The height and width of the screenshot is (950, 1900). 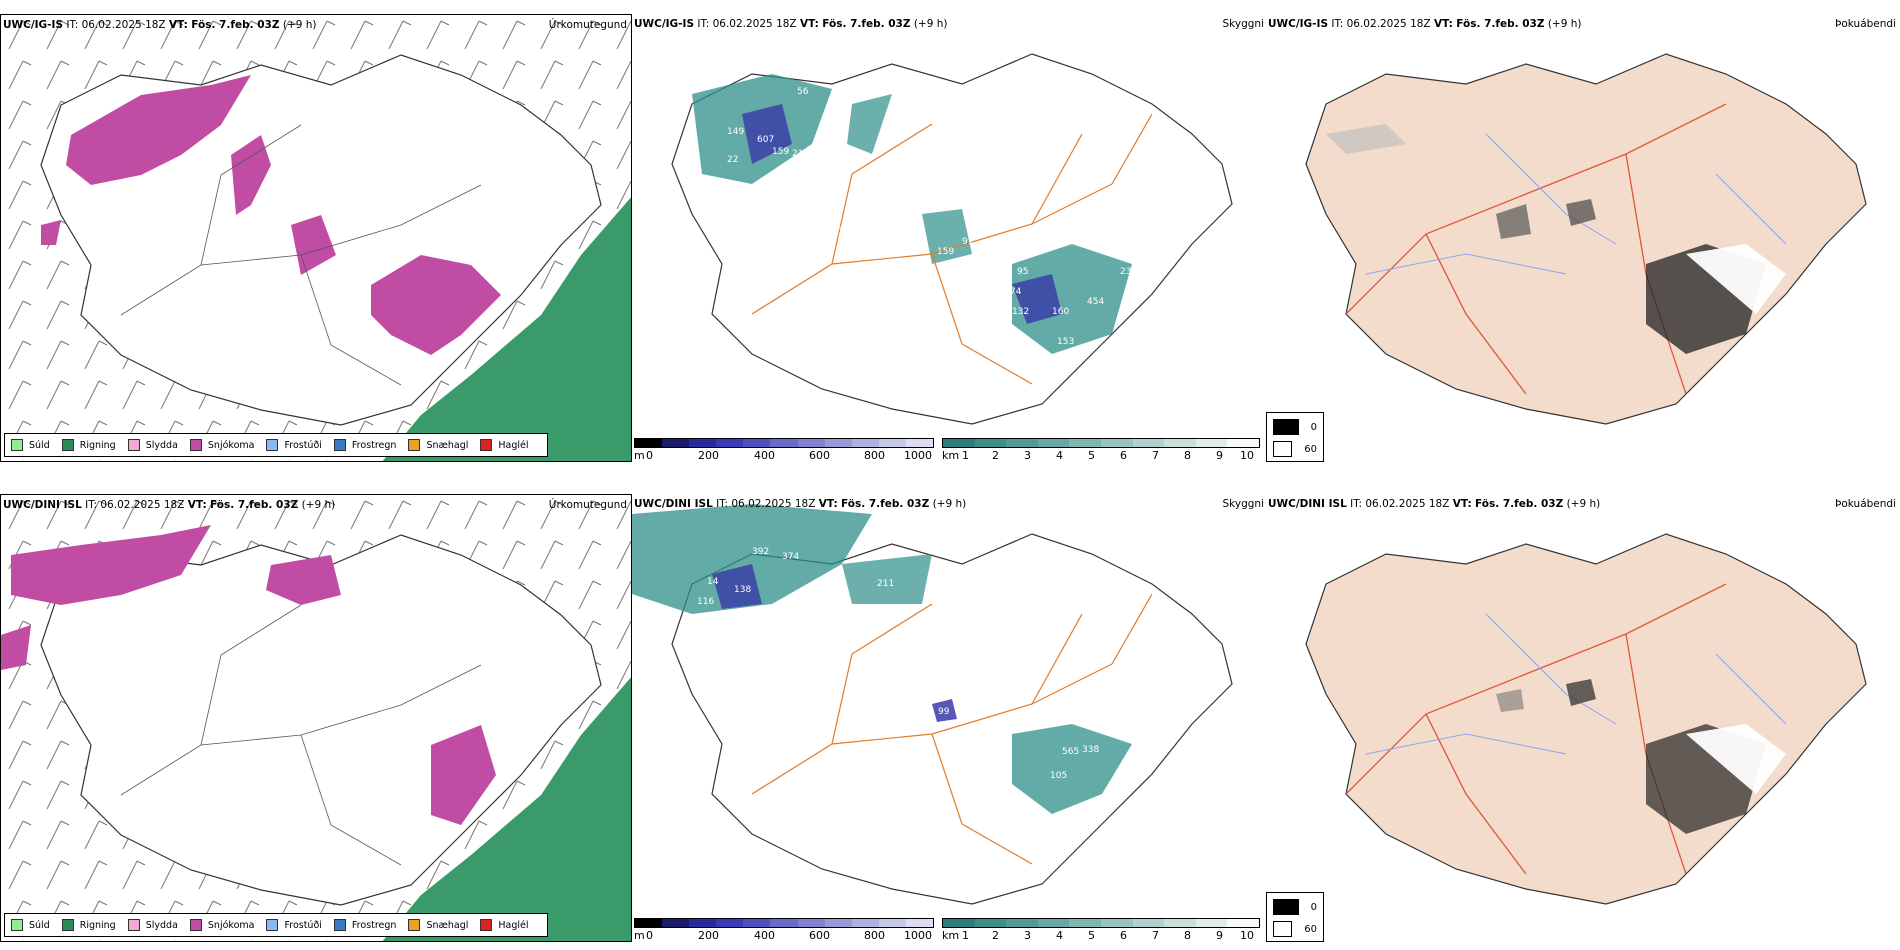 What do you see at coordinates (1123, 455) in the screenshot?
I see `colorbar-tick: 6` at bounding box center [1123, 455].